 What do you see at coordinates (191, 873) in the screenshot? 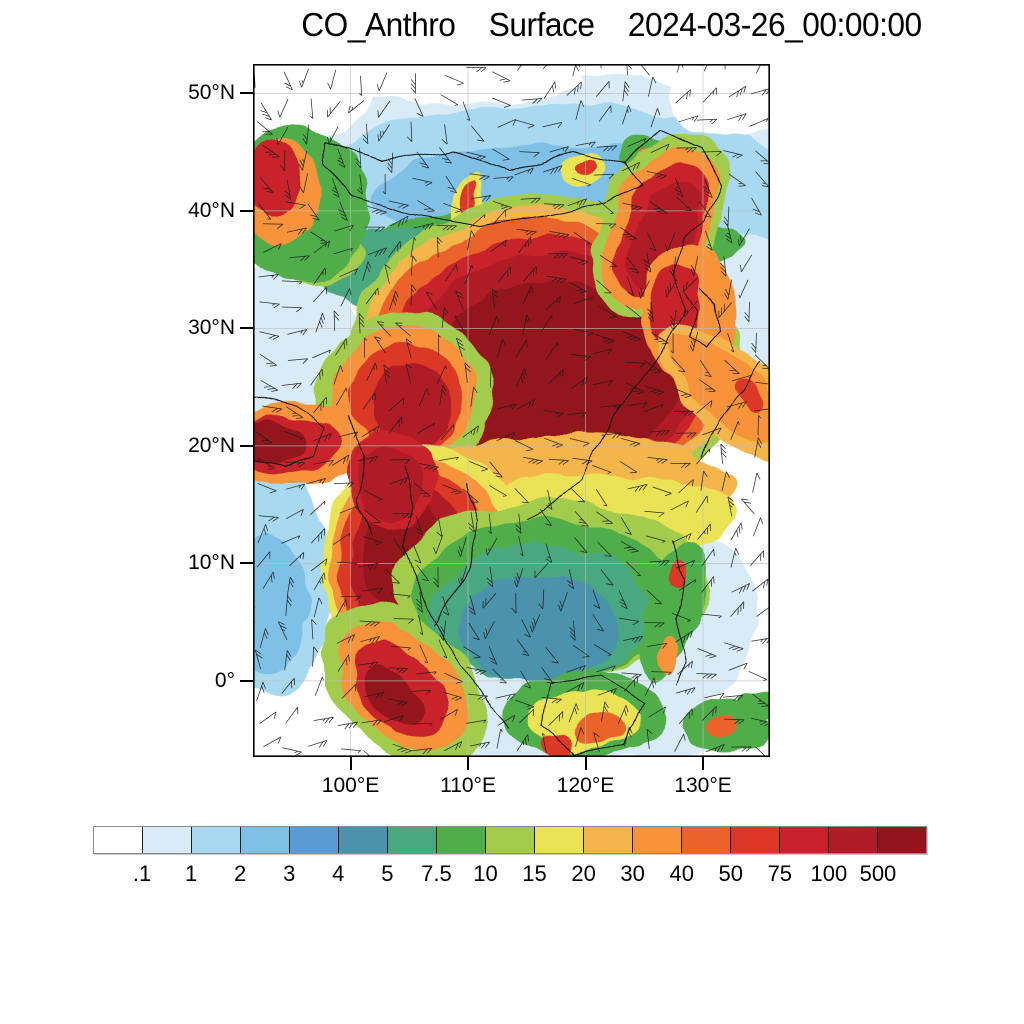
I see `colorbar-tick-label: 1` at bounding box center [191, 873].